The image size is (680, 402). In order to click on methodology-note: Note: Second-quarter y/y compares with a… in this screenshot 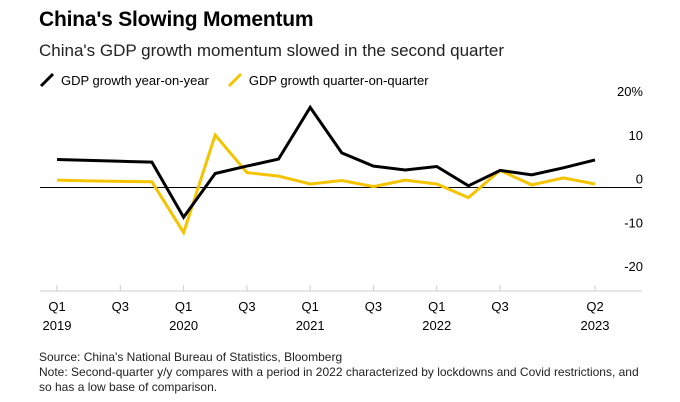, I will do `click(339, 379)`.